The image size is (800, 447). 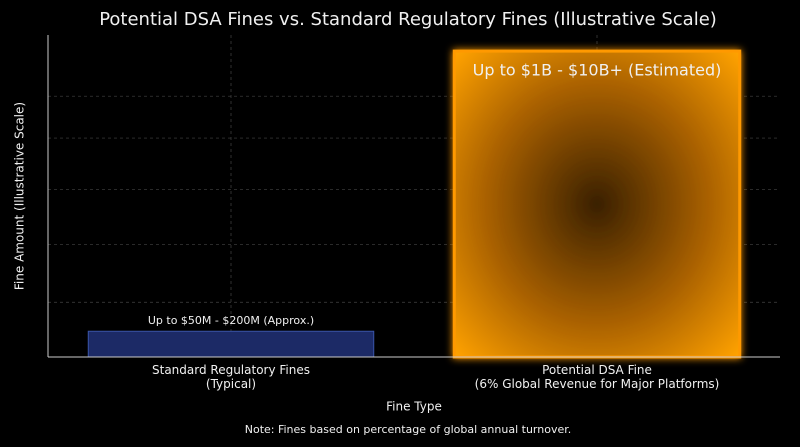 What do you see at coordinates (231, 377) in the screenshot?
I see `x-tick-label: Standard Regulatory Fines (Typical)` at bounding box center [231, 377].